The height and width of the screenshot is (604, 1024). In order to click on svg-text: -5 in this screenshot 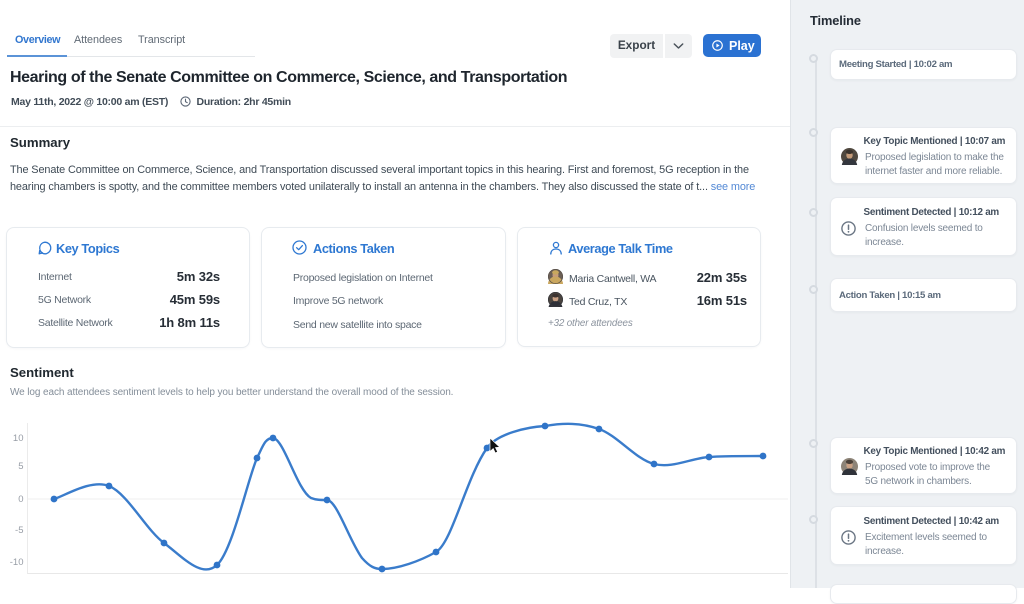, I will do `click(19, 530)`.